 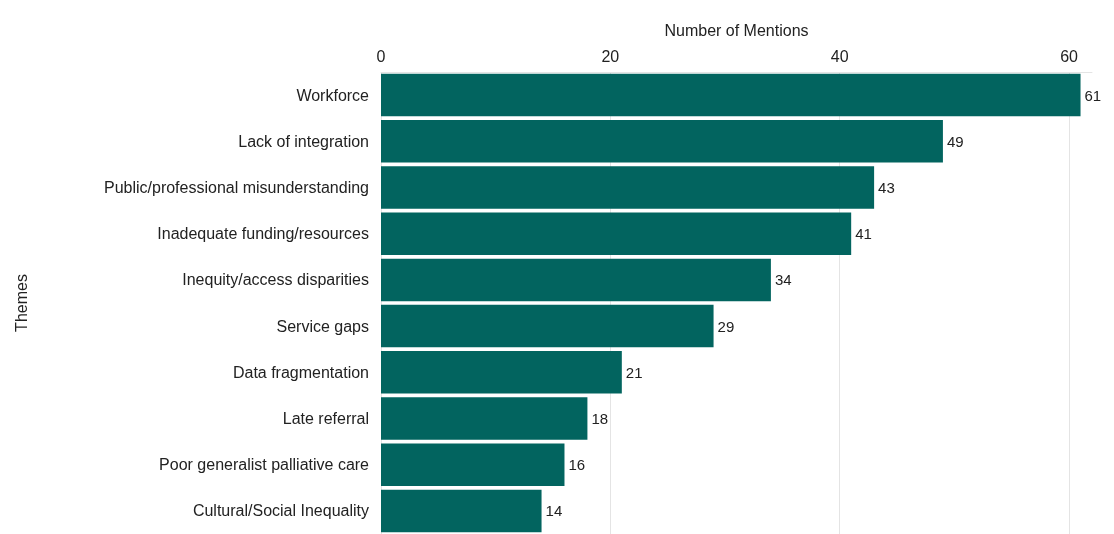 I want to click on y-tick-label: Workforce, so click(x=333, y=95).